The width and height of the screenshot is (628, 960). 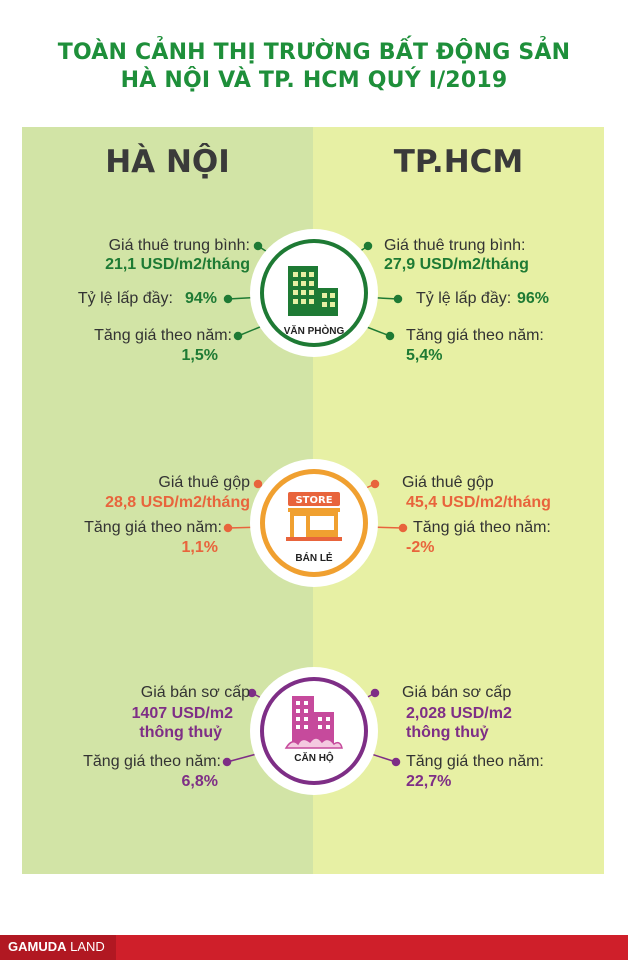 What do you see at coordinates (314, 516) in the screenshot?
I see `store-icon: STORE` at bounding box center [314, 516].